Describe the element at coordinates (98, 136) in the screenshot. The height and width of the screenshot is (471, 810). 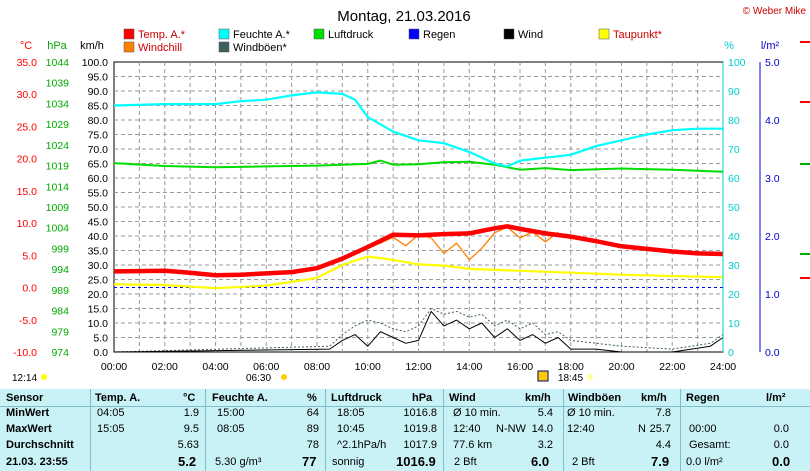
I see `wind-tick-label: 75.0` at that location.